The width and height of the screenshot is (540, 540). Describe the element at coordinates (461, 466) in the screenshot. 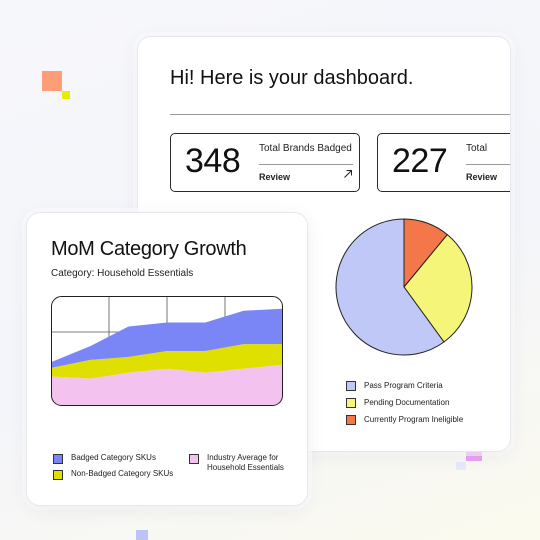

I see `decor-square-lavender-light` at that location.